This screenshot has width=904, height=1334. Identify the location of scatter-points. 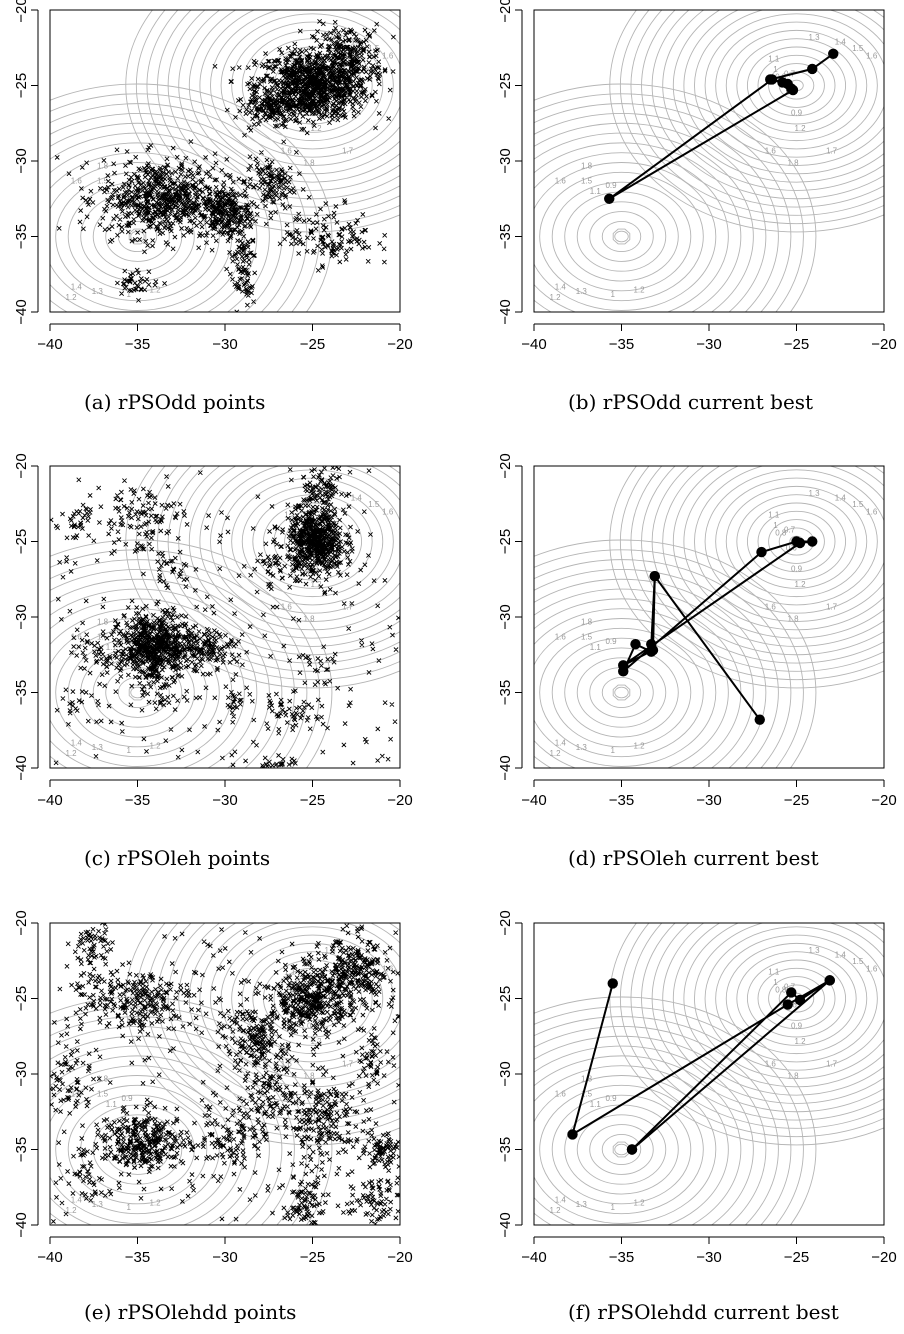
(225, 165).